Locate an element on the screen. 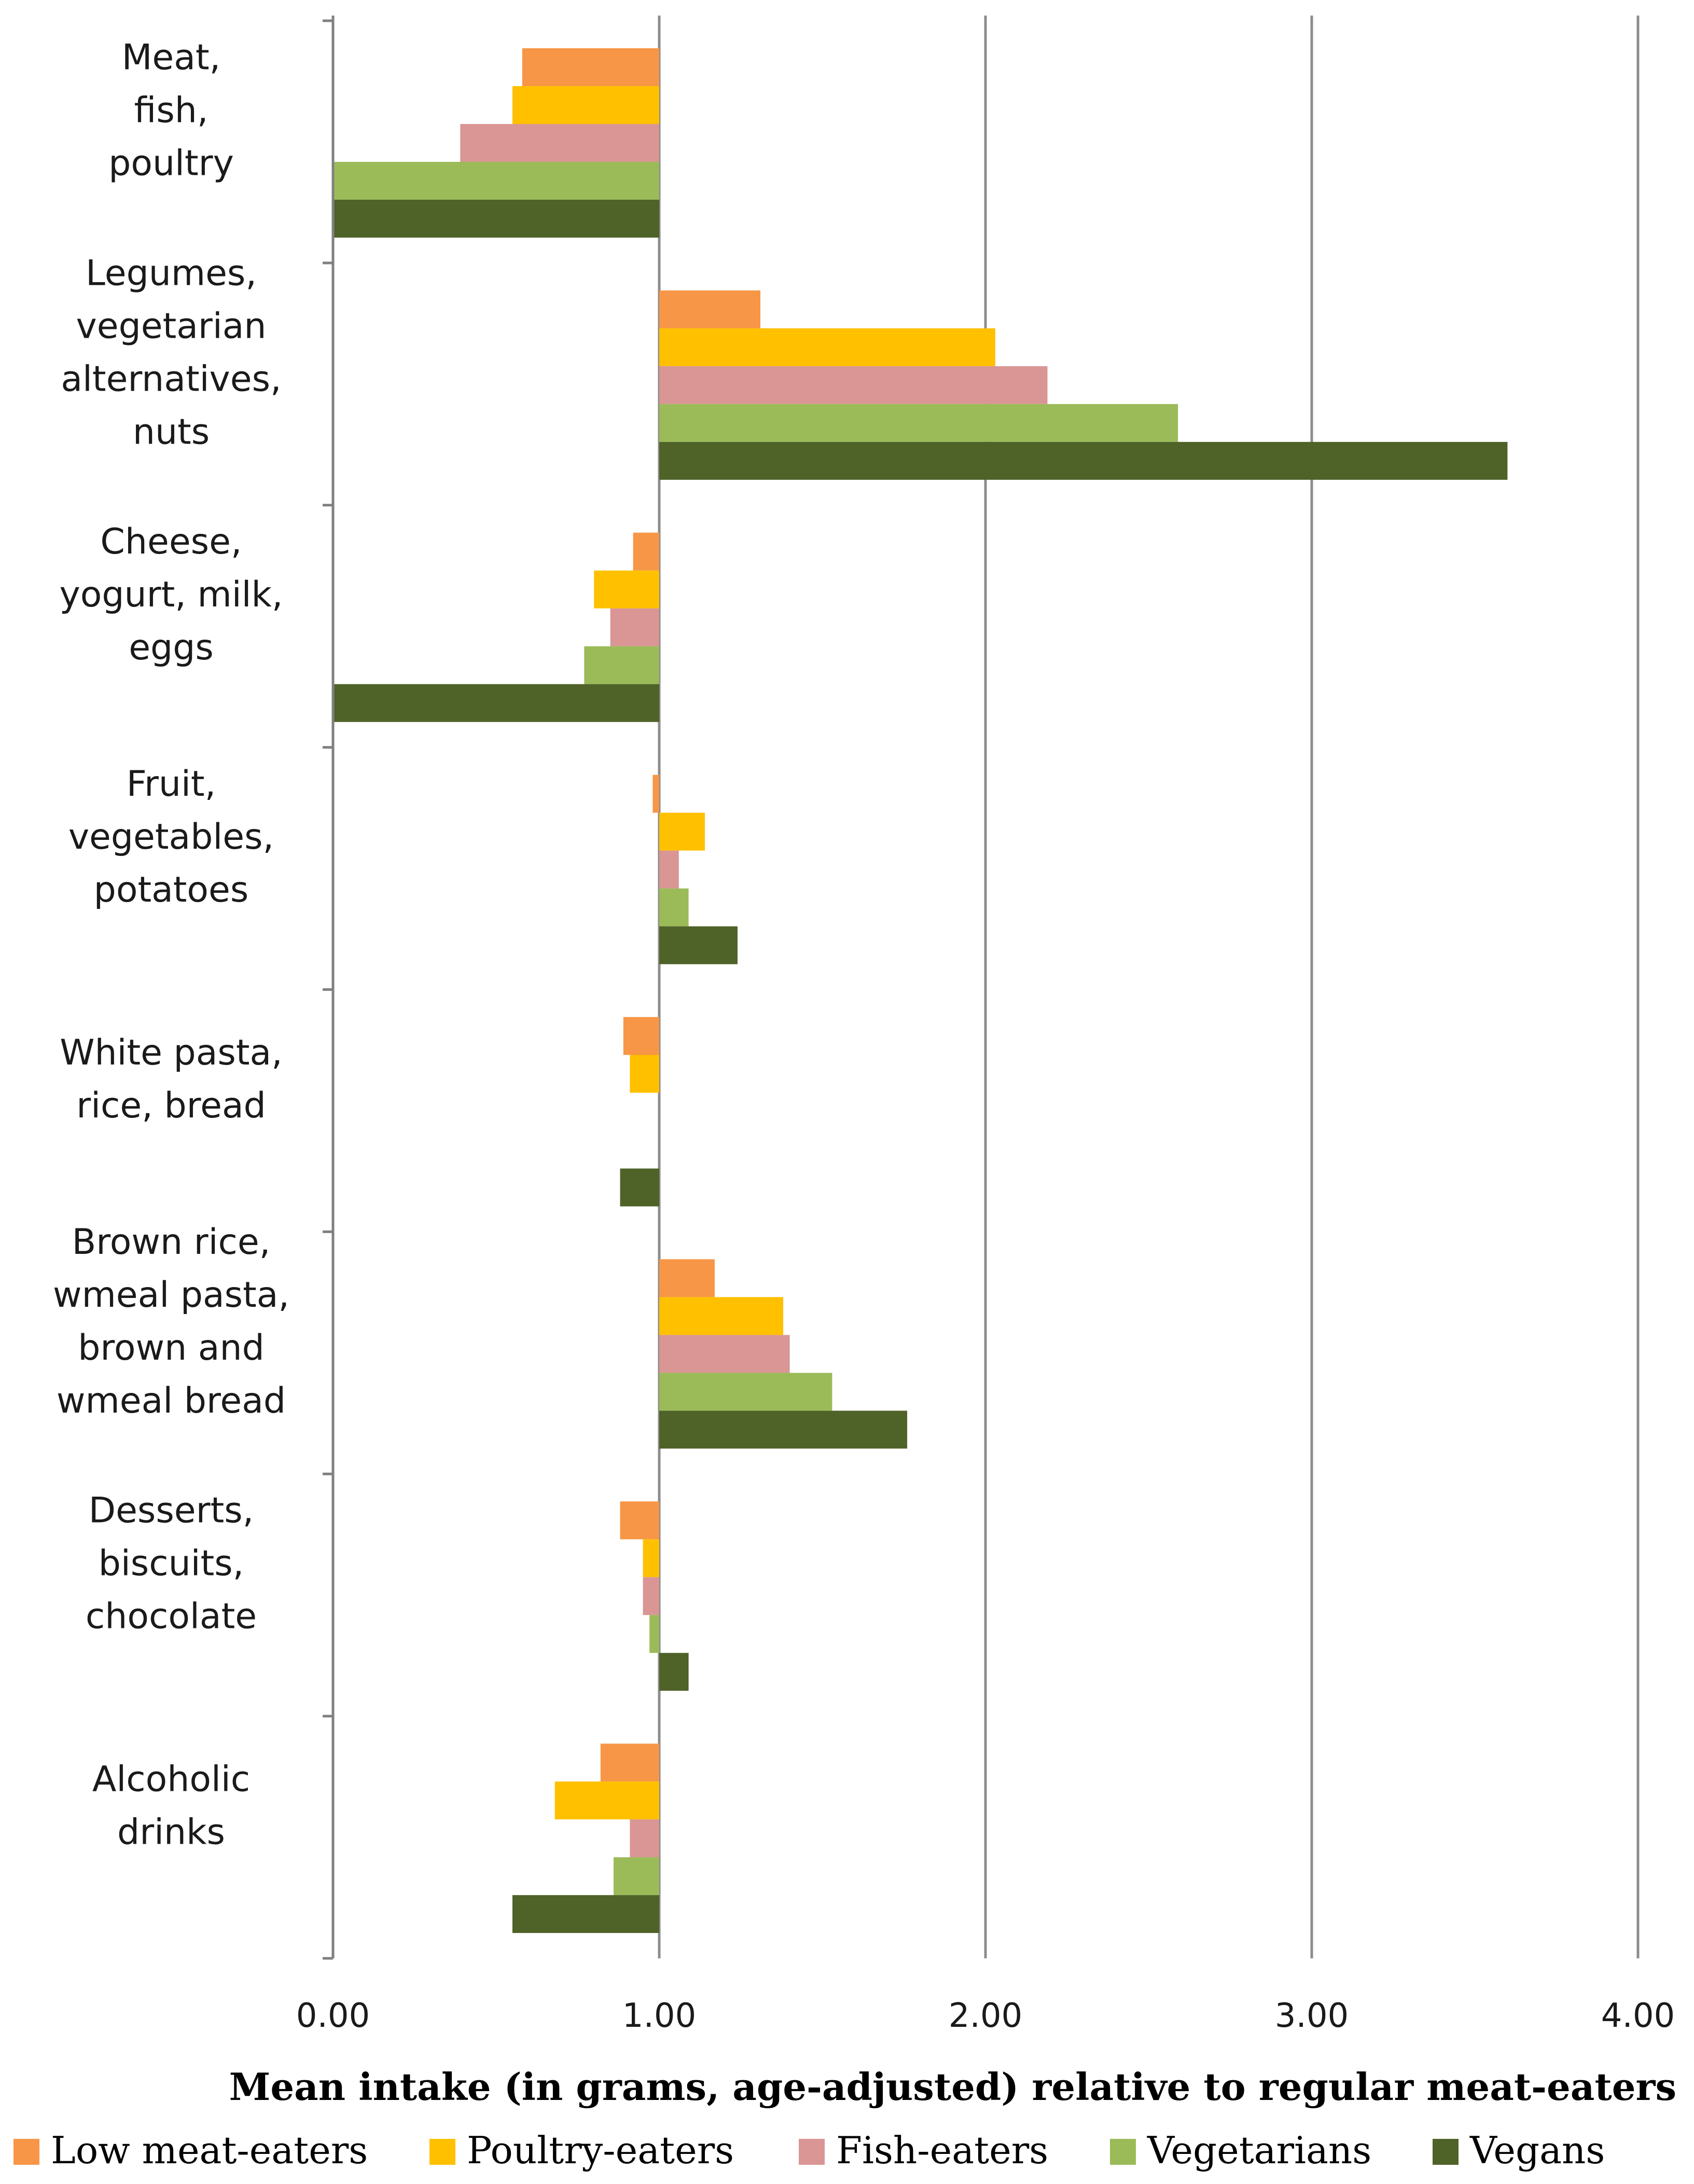 This screenshot has height=2184, width=1694. category-label-line: drinks is located at coordinates (171, 1832).